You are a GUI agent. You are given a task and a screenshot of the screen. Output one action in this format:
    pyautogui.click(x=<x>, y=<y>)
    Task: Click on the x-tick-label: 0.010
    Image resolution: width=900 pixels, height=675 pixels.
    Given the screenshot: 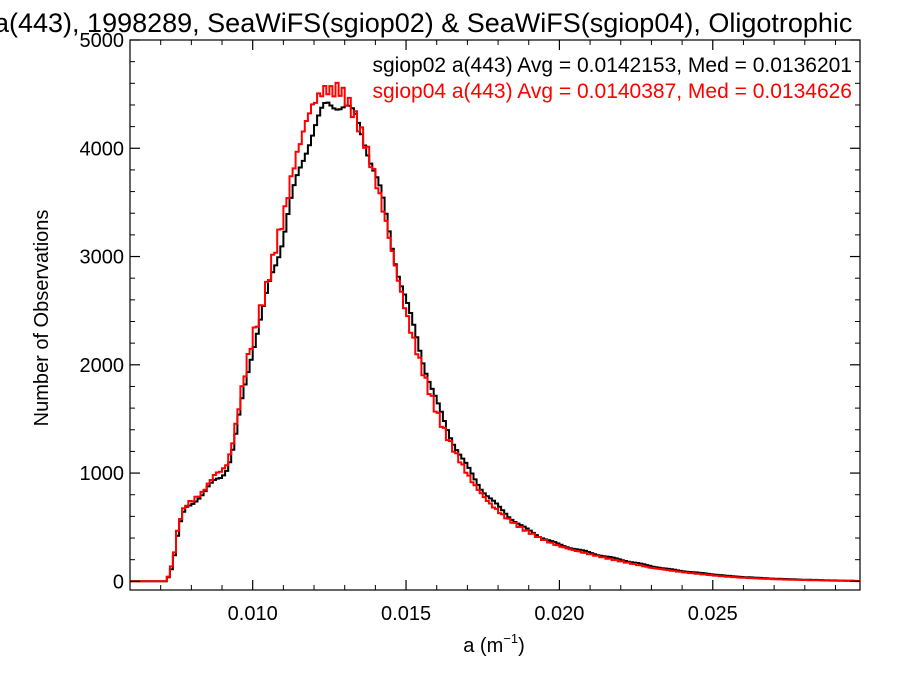 What is the action you would take?
    pyautogui.click(x=253, y=614)
    